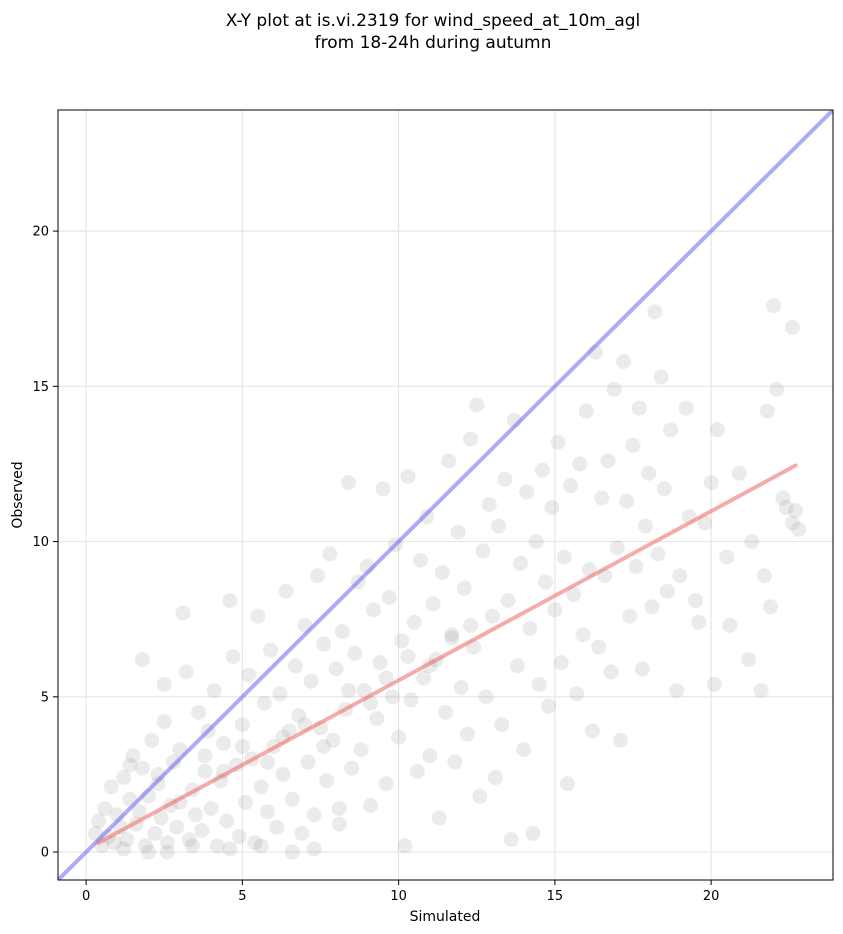 This screenshot has height=934, width=843. Describe the element at coordinates (86, 896) in the screenshot. I see `x-tick-label: 0` at that location.